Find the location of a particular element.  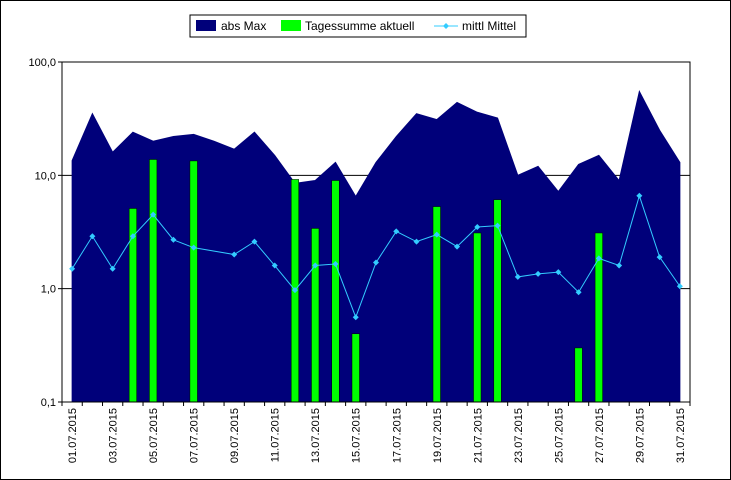

legend-box is located at coordinates (358, 26).